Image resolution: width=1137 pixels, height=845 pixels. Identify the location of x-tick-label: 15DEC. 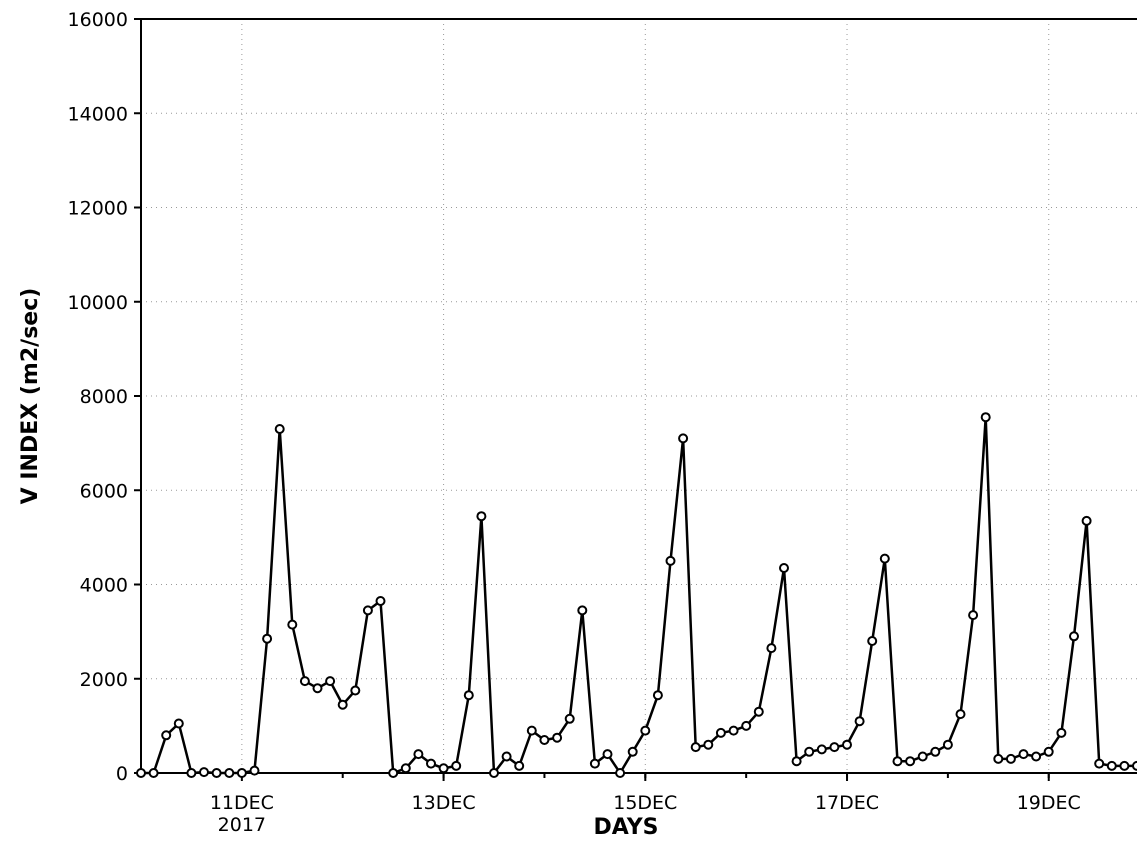
(645, 803).